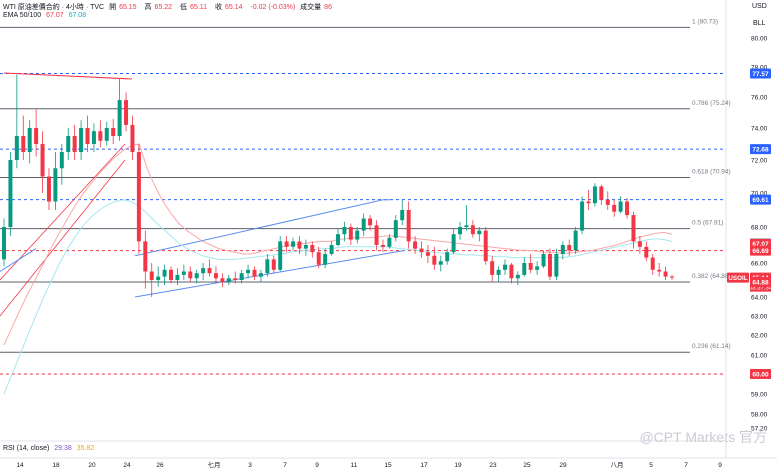 The image size is (777, 476). I want to click on ema100-value: 67.08, so click(77, 15).